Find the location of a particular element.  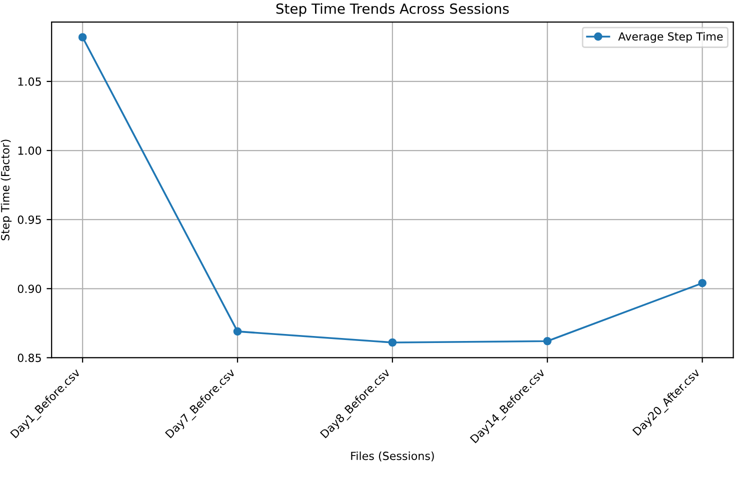

x-axis-title: Files (Sessions) is located at coordinates (392, 456).